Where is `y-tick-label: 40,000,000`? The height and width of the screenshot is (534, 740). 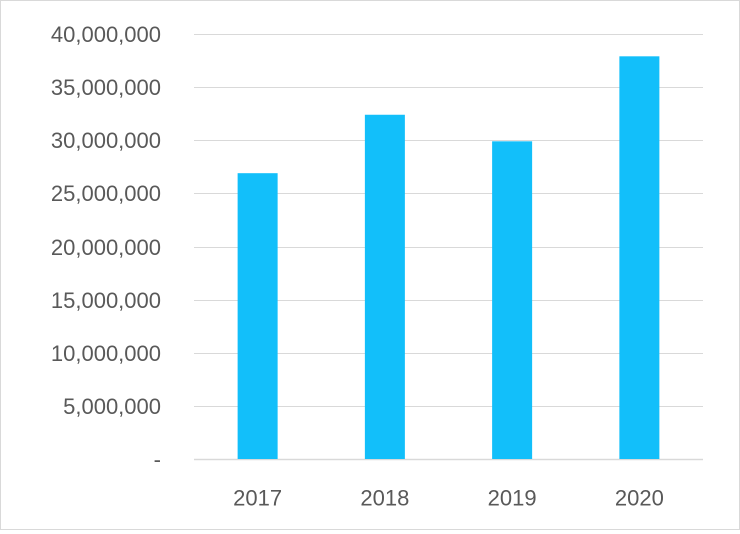 y-tick-label: 40,000,000 is located at coordinates (106, 34).